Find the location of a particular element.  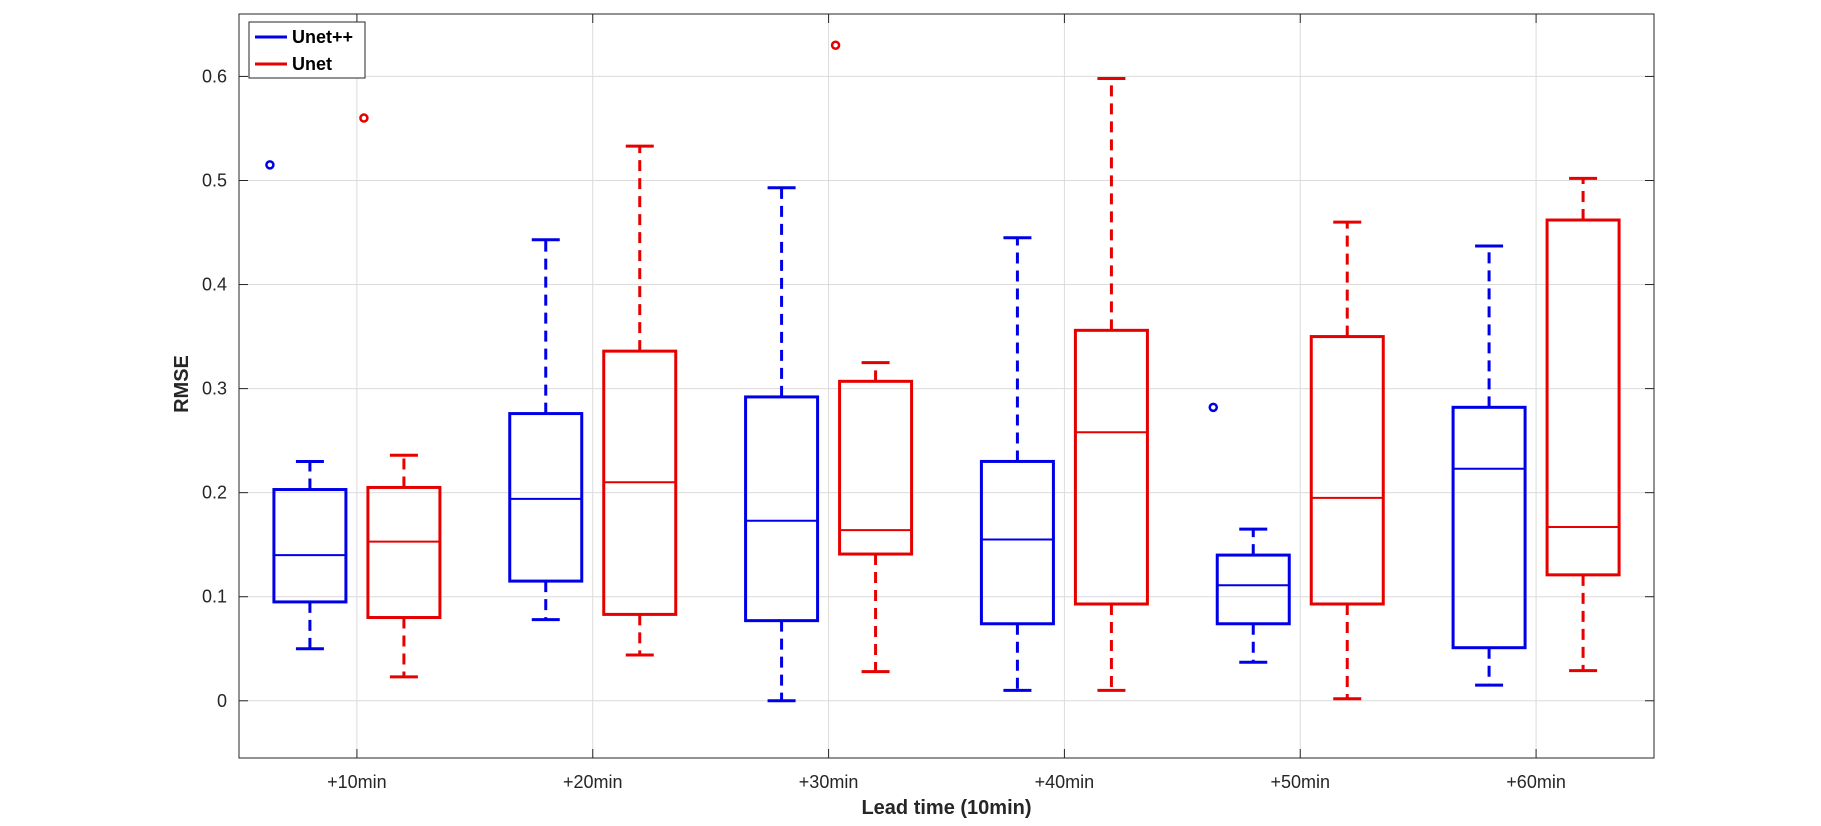

y-tick-label: 0.2 is located at coordinates (214, 493).